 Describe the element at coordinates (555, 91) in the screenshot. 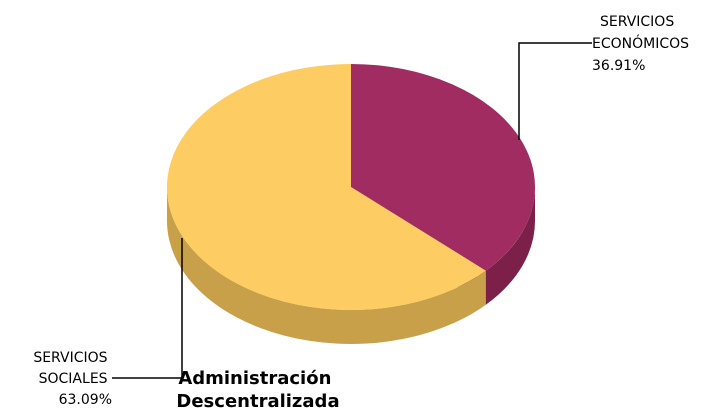

I see `leader-line-servicios-economicos` at that location.